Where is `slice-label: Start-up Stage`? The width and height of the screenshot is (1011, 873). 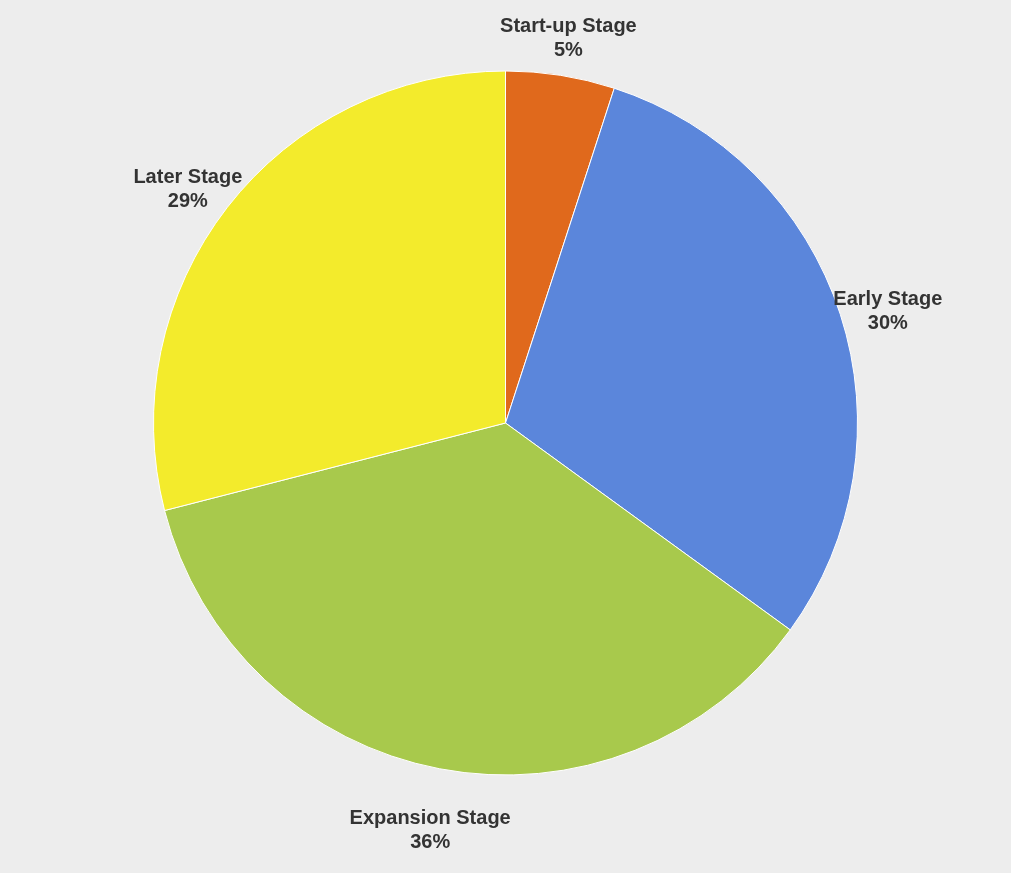 slice-label: Start-up Stage is located at coordinates (568, 24).